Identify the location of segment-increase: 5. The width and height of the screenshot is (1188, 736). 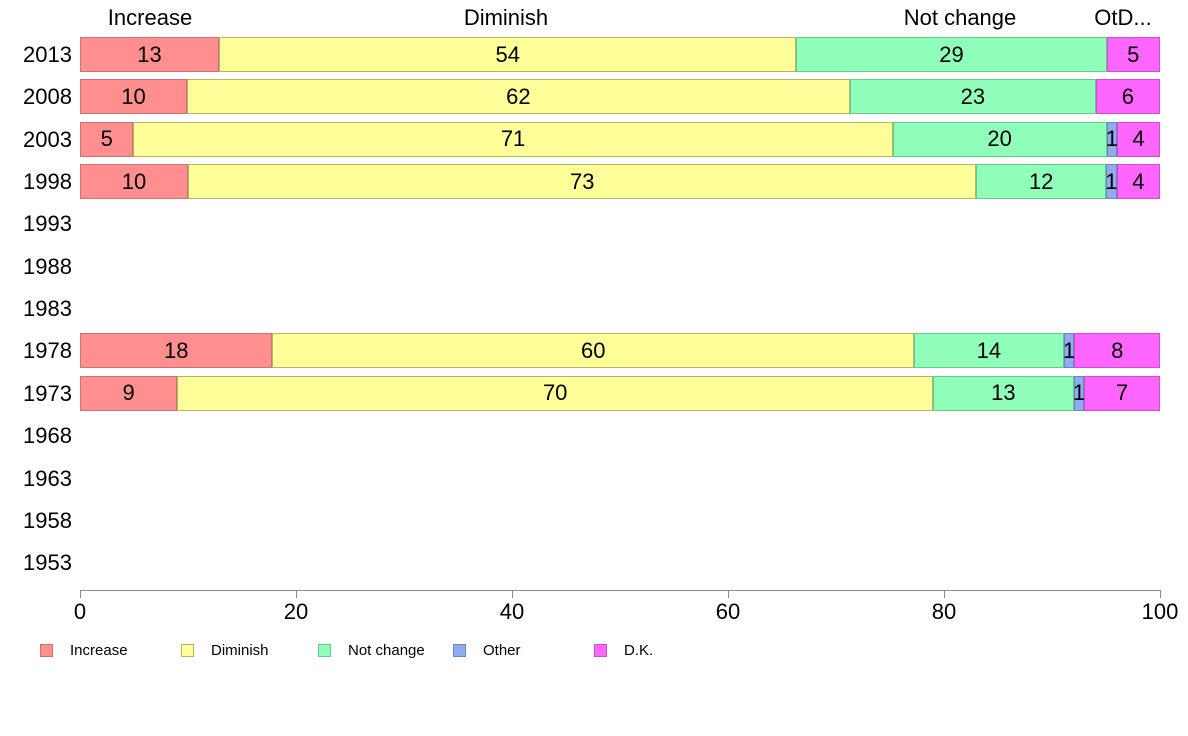
(107, 139).